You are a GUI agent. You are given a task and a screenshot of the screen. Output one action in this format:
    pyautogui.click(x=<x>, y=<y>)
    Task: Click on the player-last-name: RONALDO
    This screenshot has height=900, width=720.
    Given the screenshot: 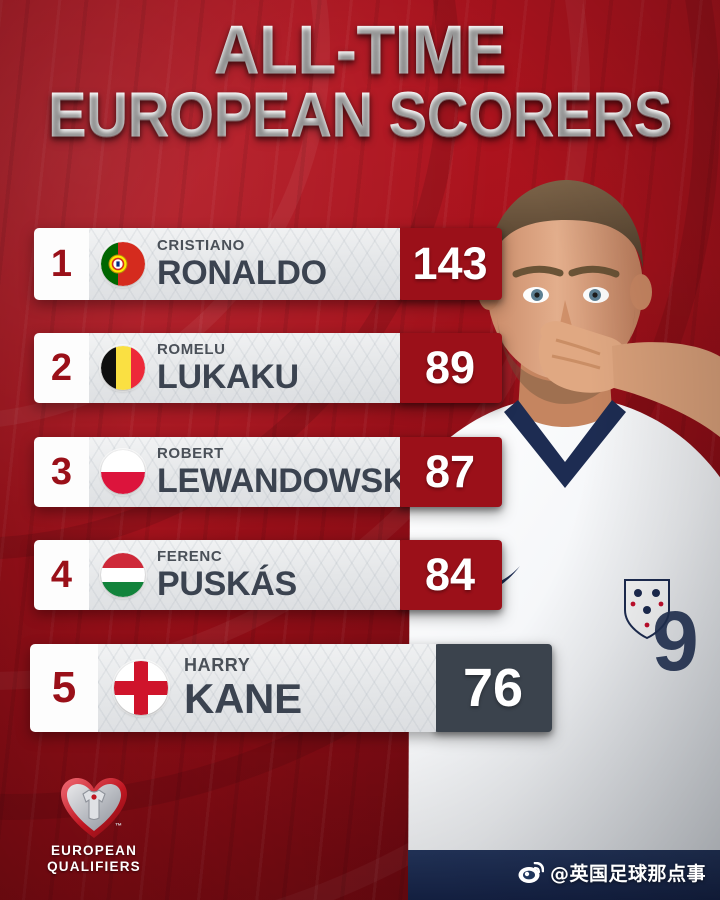 What is the action you would take?
    pyautogui.click(x=242, y=273)
    